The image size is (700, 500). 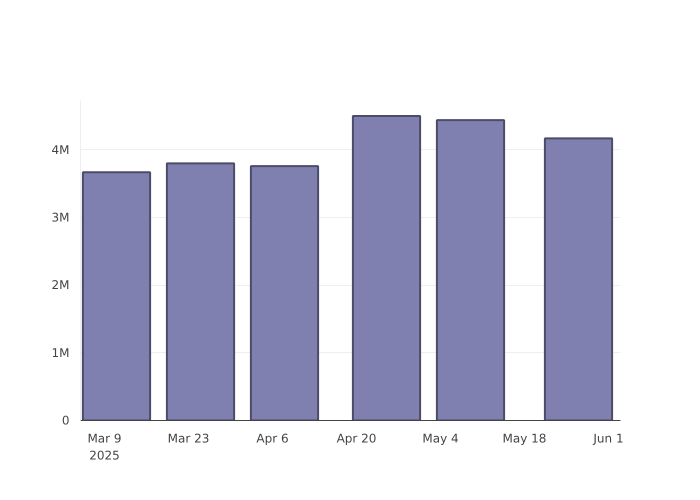 I want to click on y-tick-label: 4M, so click(x=61, y=149).